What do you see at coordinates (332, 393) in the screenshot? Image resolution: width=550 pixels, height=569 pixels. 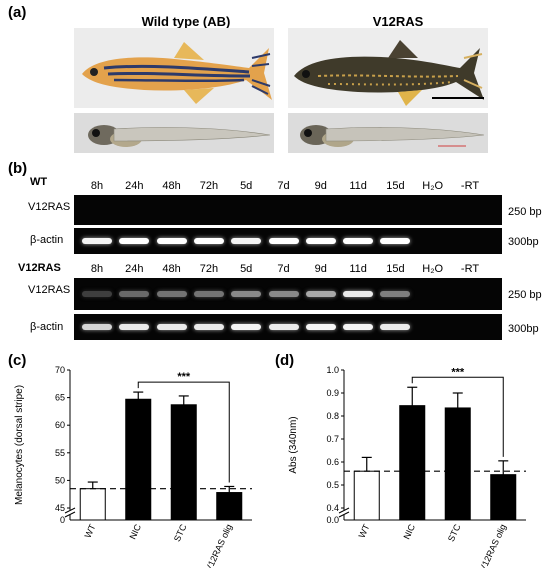 I see `y-tick-label: 0.9` at bounding box center [332, 393].